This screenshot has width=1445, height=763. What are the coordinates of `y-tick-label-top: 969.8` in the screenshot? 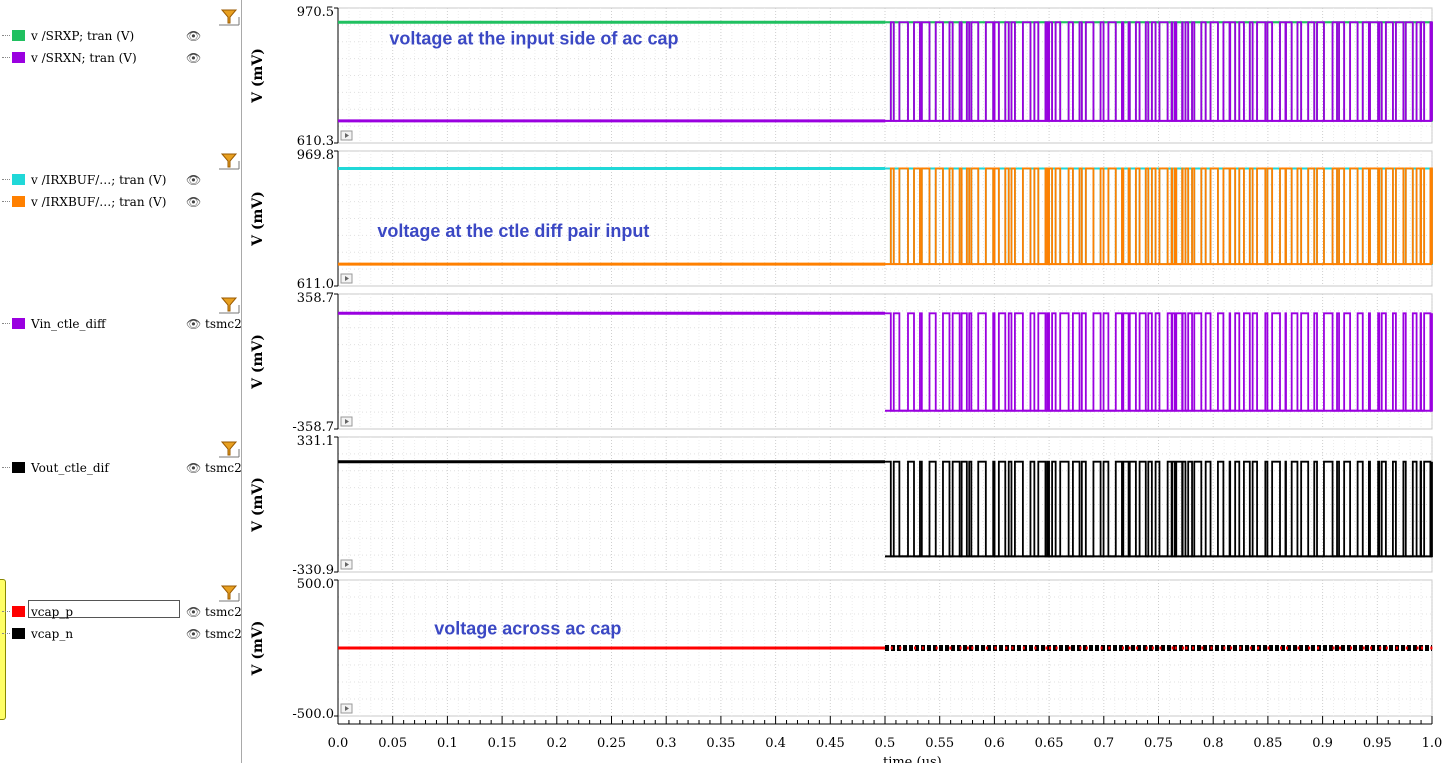 It's located at (315, 155).